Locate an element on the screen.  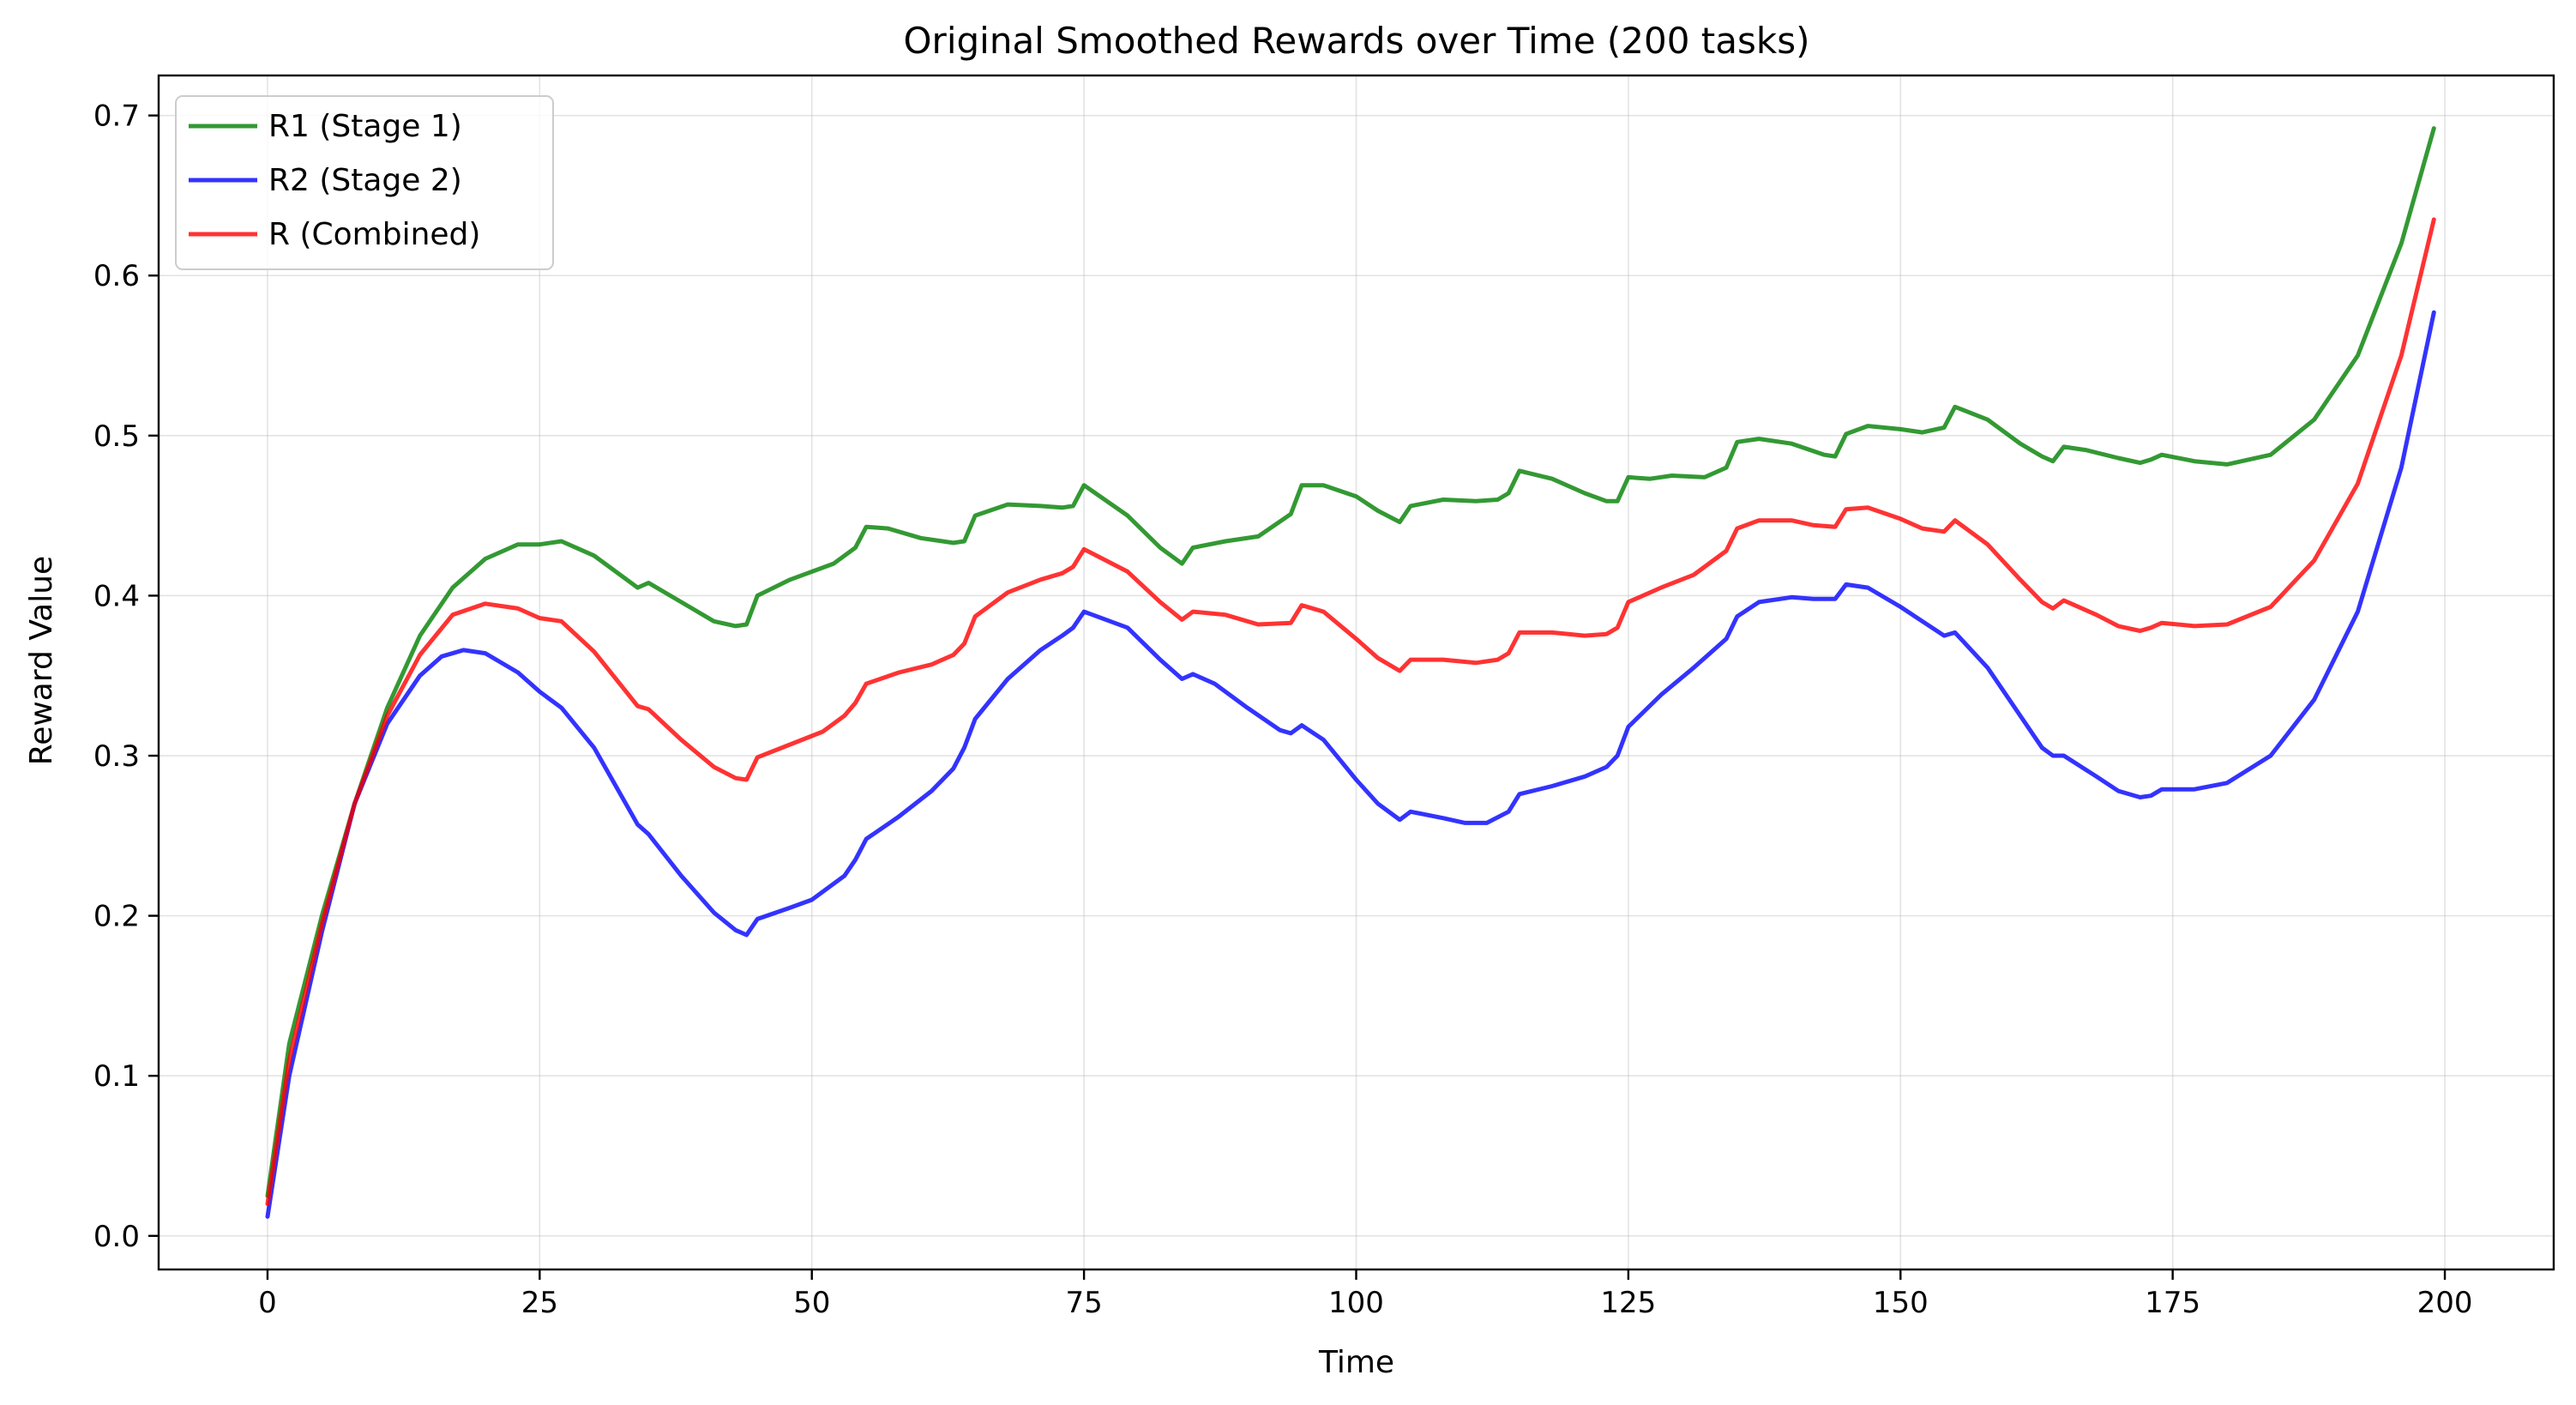
y-tick-label: 0.6 is located at coordinates (117, 276).